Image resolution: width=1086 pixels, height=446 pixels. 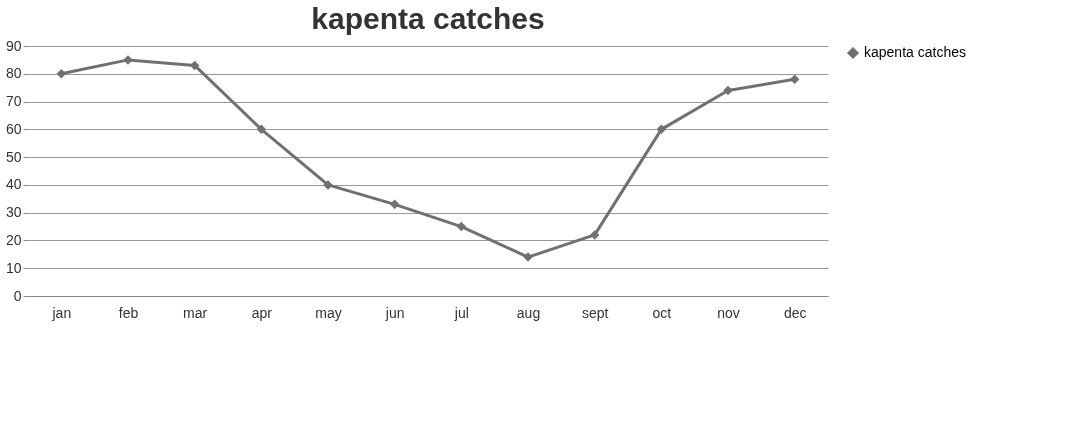 I want to click on x-tick-label: oct, so click(x=662, y=312).